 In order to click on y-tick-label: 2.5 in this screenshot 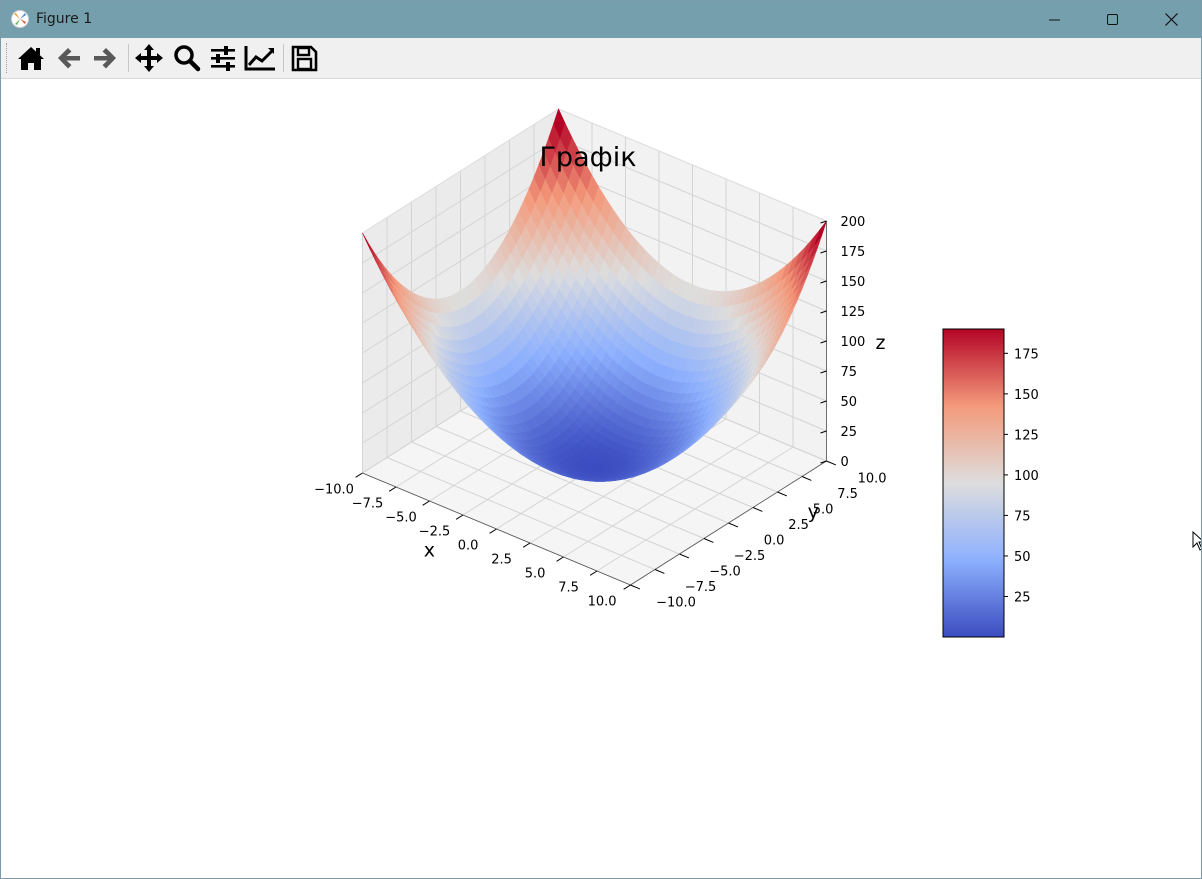, I will do `click(798, 525)`.